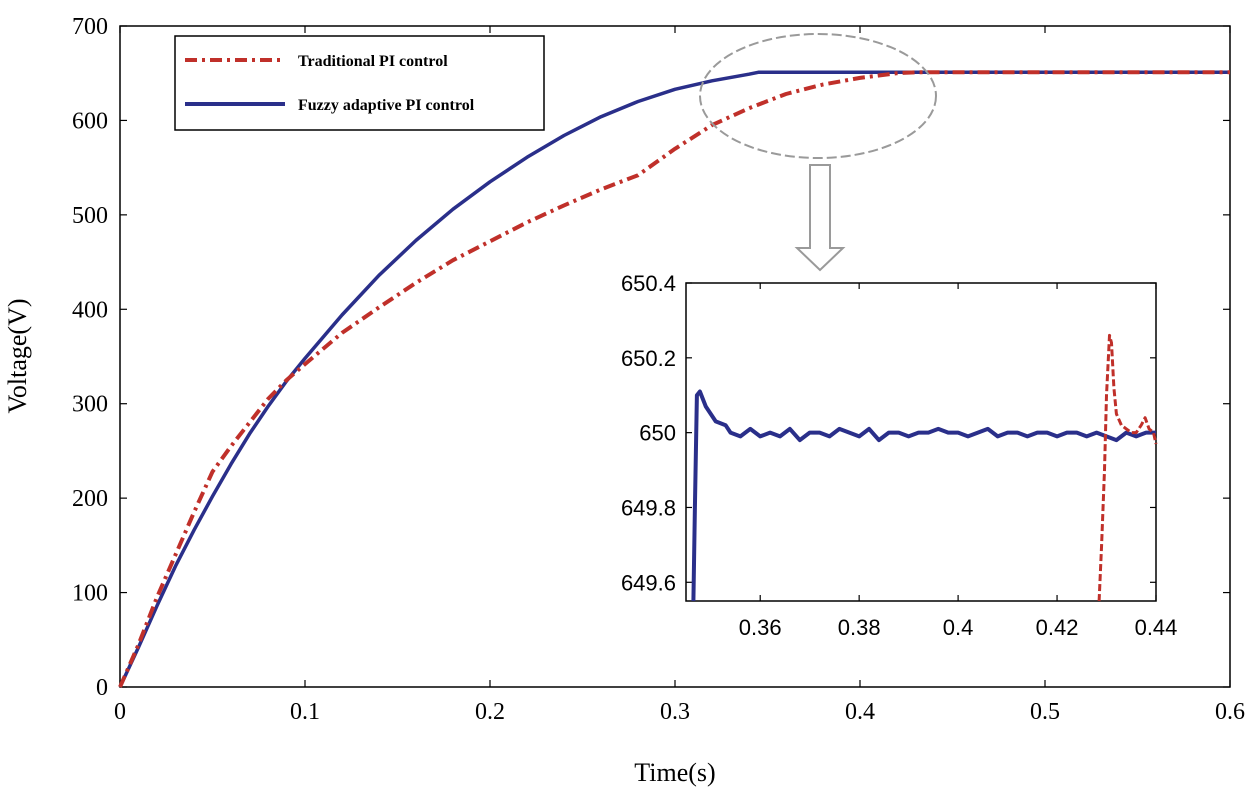 This screenshot has width=1260, height=796. I want to click on inset-y-tick-label: 649.8, so click(648, 507).